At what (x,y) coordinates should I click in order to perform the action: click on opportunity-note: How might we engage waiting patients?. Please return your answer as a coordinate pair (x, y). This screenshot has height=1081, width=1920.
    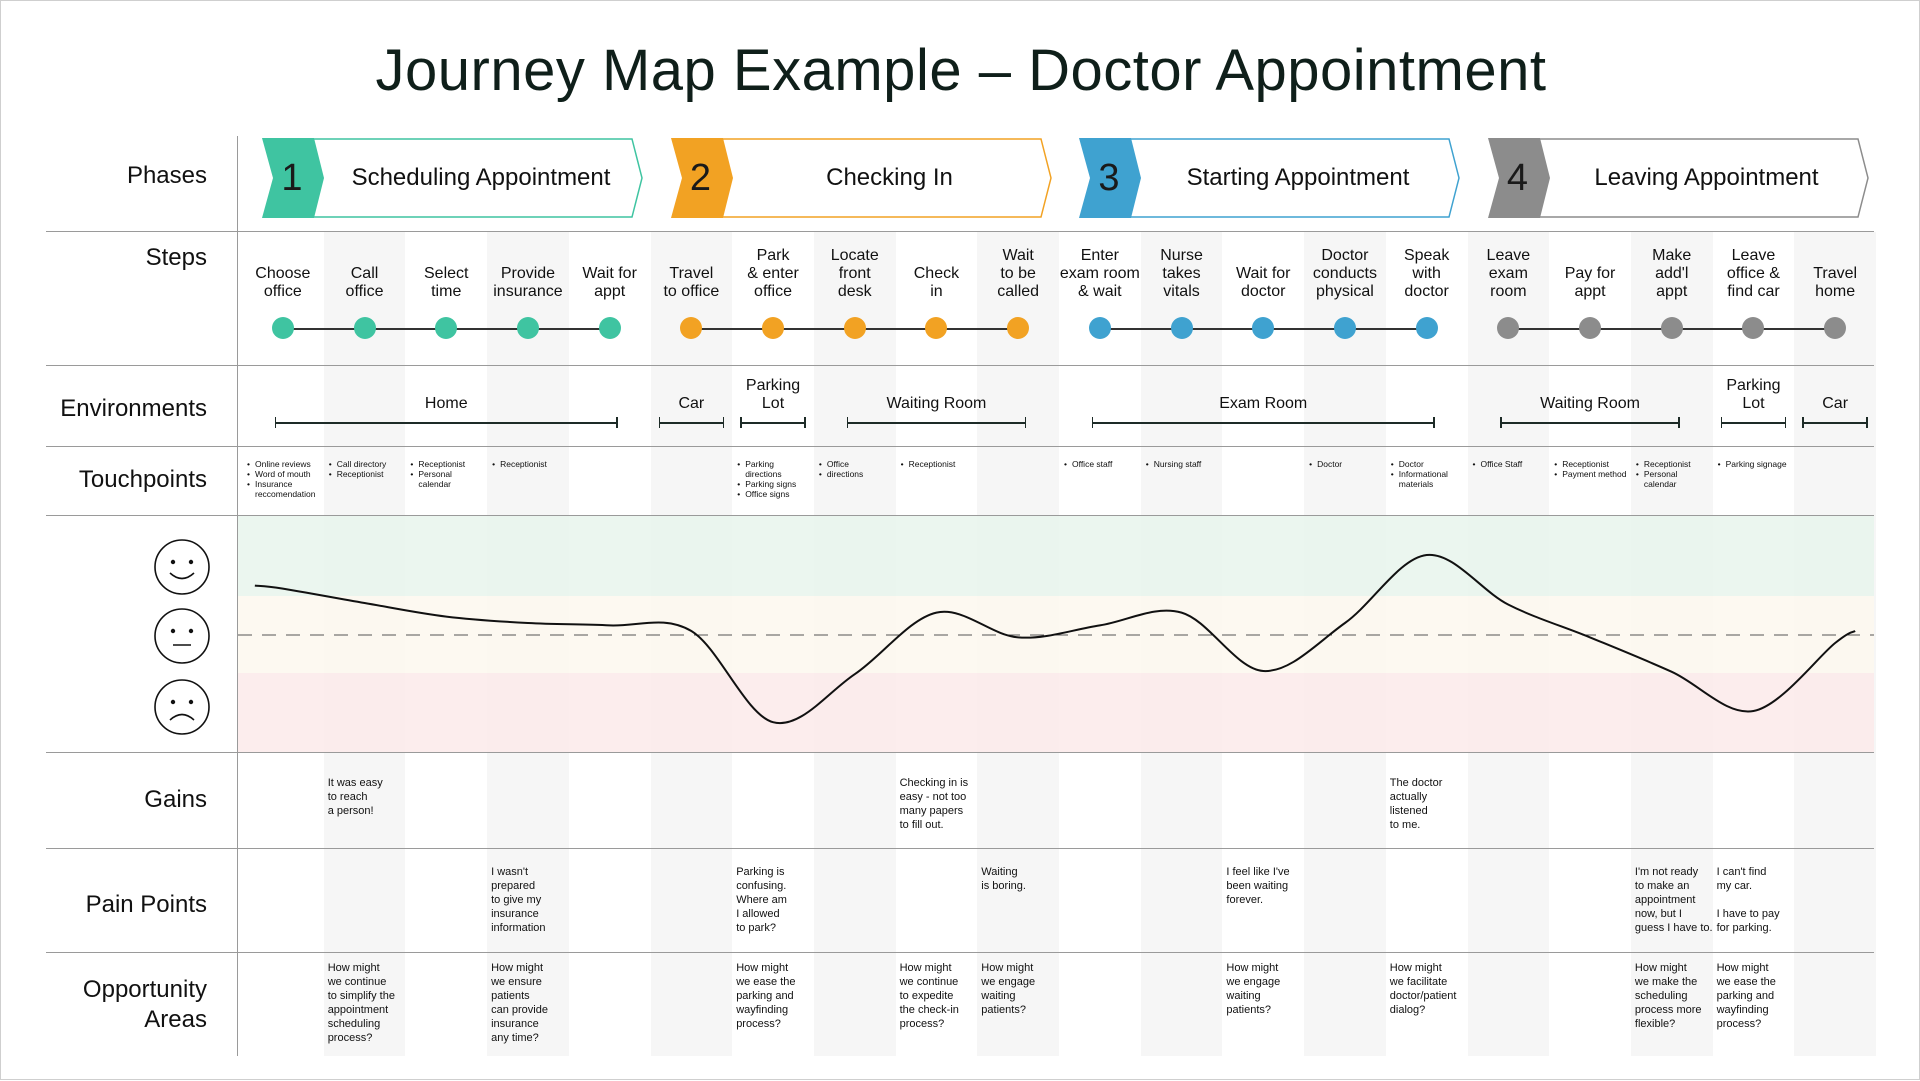
    Looking at the image, I should click on (1008, 989).